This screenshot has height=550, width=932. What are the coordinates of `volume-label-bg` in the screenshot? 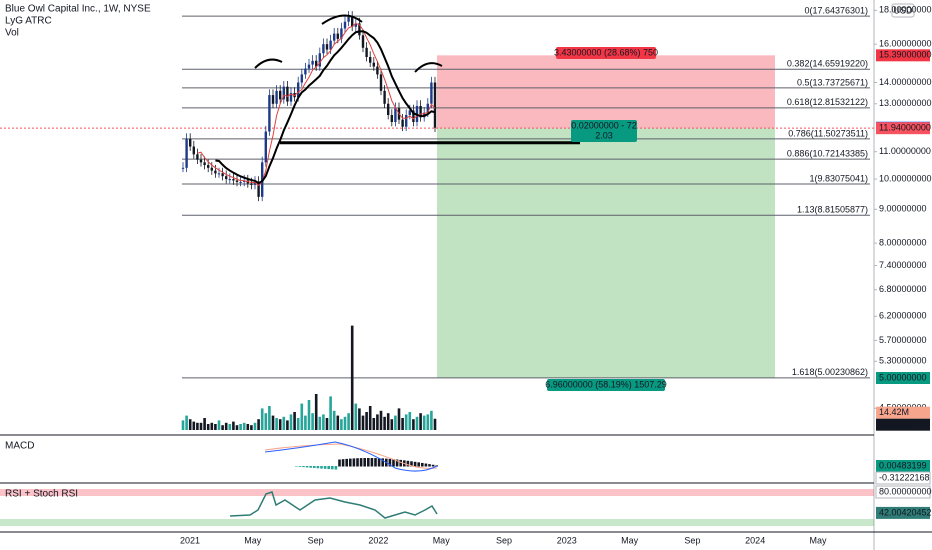 It's located at (903, 412).